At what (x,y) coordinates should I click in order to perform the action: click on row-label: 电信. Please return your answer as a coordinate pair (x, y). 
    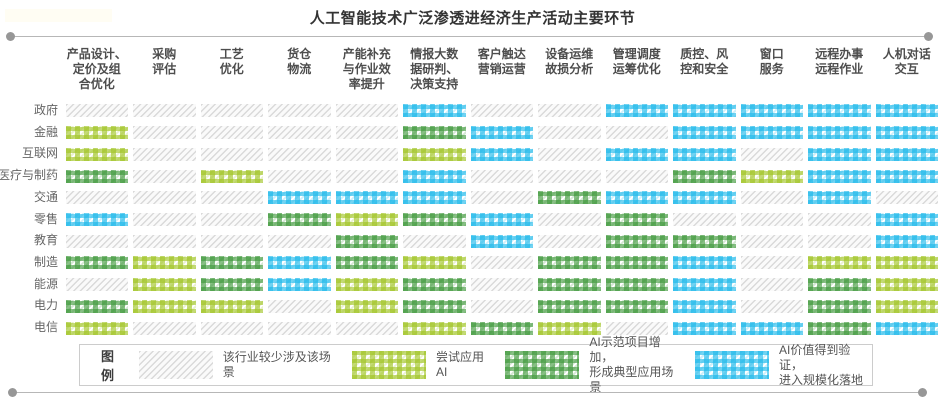
    Looking at the image, I should click on (45, 327).